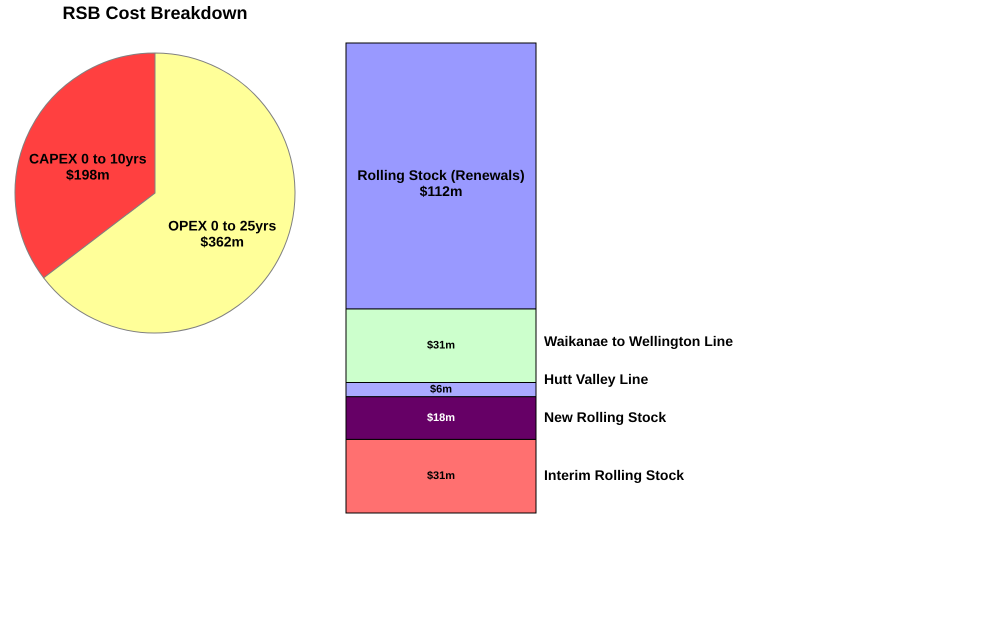 Image resolution: width=987 pixels, height=639 pixels. Describe the element at coordinates (88, 174) in the screenshot. I see `data-label: $198m` at that location.